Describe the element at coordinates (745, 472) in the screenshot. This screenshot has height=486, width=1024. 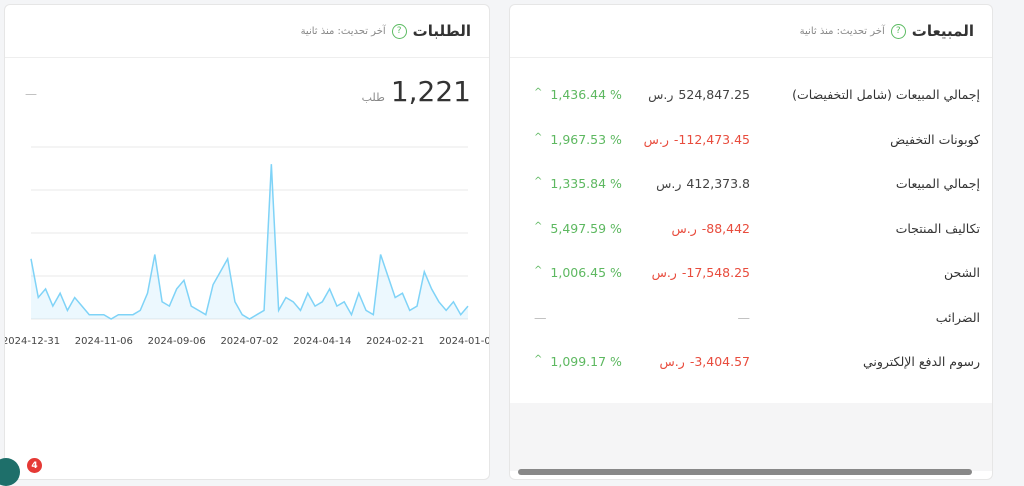
I see `scrollbar` at that location.